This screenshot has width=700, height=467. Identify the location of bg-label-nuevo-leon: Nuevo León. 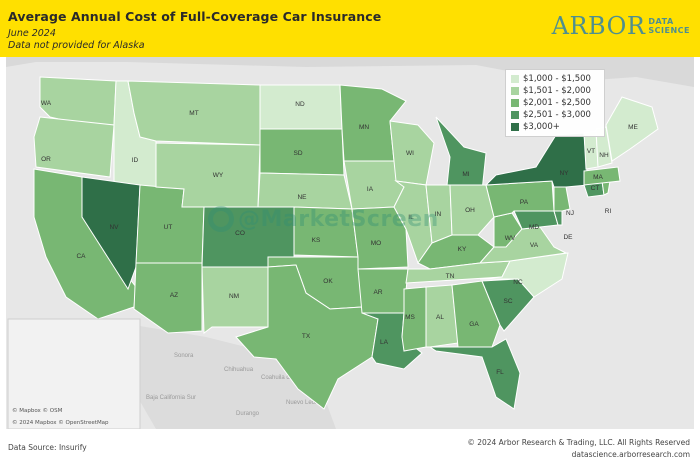
(302, 403).